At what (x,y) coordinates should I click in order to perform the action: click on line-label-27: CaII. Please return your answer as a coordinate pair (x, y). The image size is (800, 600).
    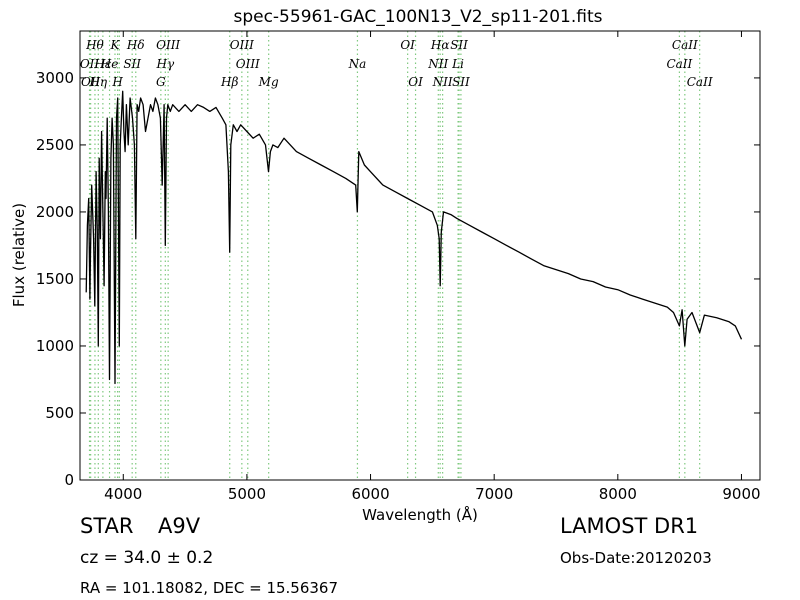
    Looking at the image, I should click on (679, 64).